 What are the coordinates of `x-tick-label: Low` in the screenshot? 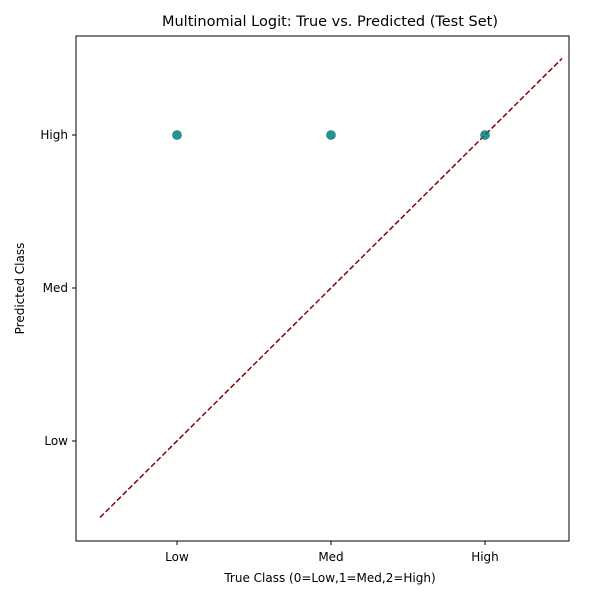 It's located at (177, 557).